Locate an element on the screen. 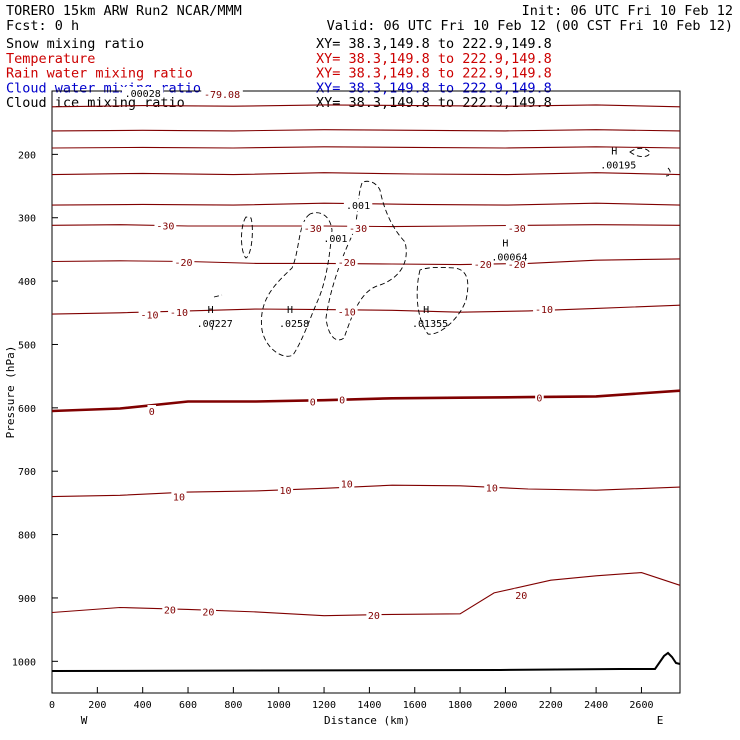 The width and height of the screenshot is (740, 740). isotherm--70 is located at coordinates (366, 130).